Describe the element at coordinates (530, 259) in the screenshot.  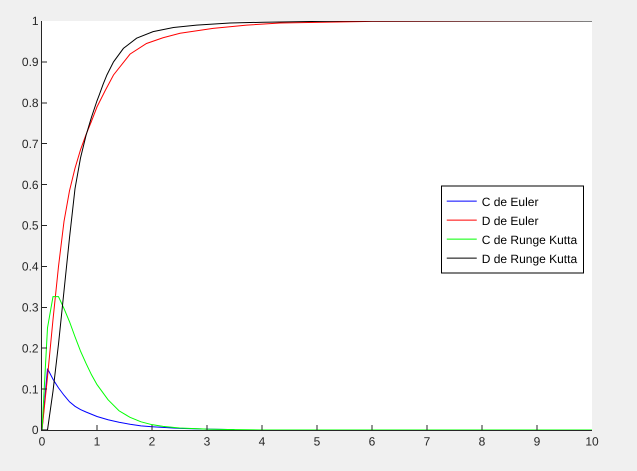
I see `legend-label: D de Runge Kutta` at that location.